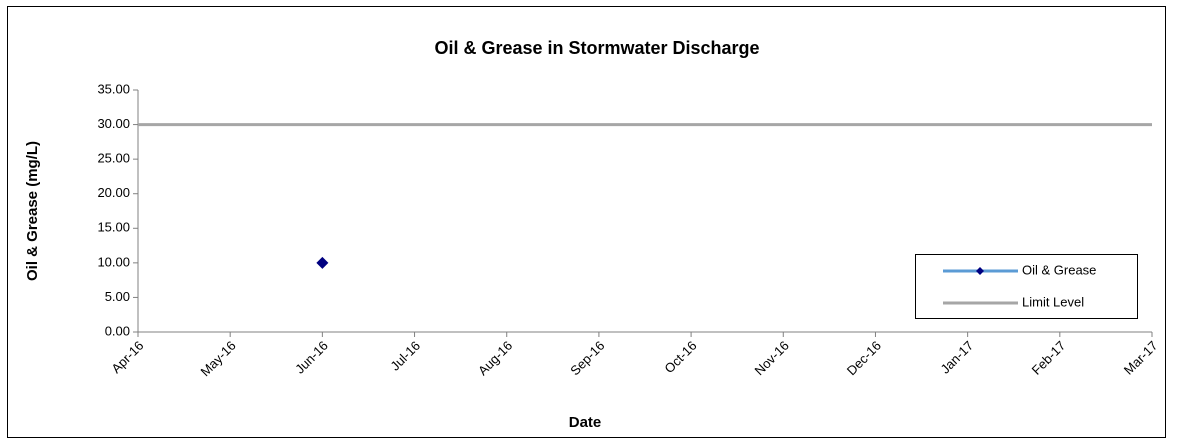 The image size is (1182, 445). Describe the element at coordinates (1053, 301) in the screenshot. I see `legend-label: Limit Level` at that location.